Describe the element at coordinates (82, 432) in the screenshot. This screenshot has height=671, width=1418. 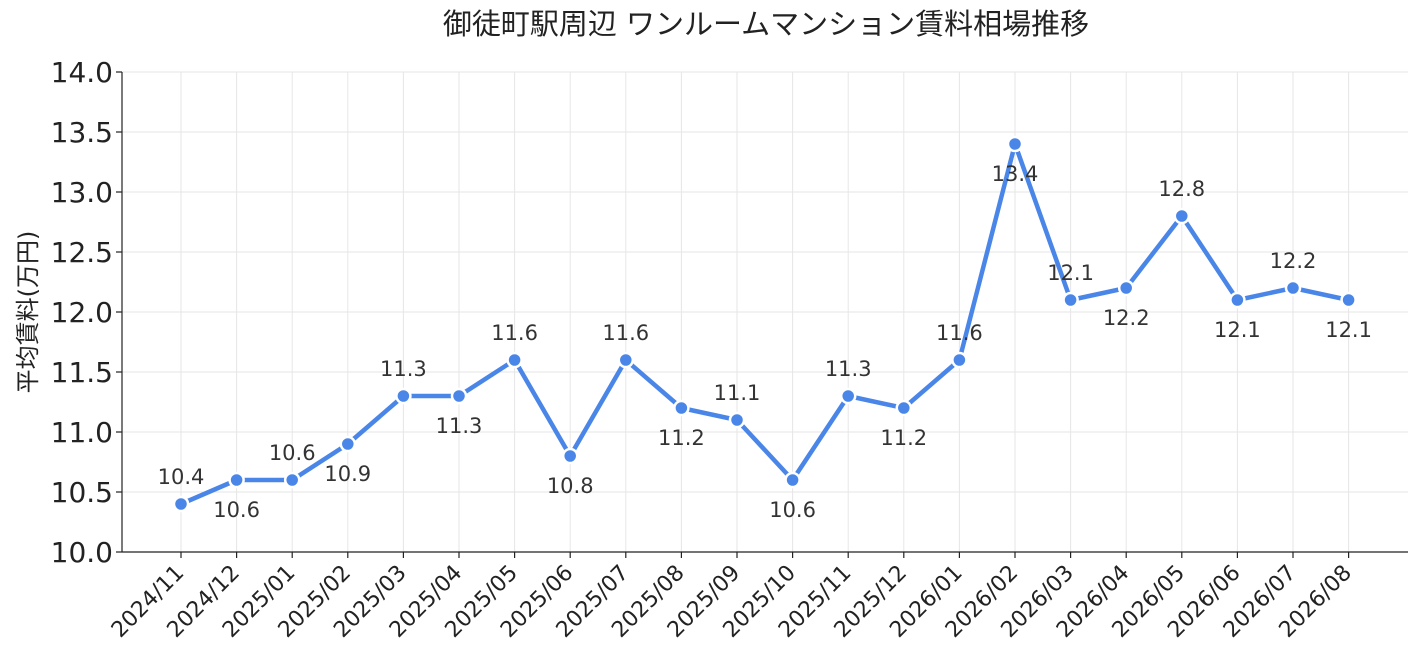
I see `y-tick-label: 11.0` at that location.